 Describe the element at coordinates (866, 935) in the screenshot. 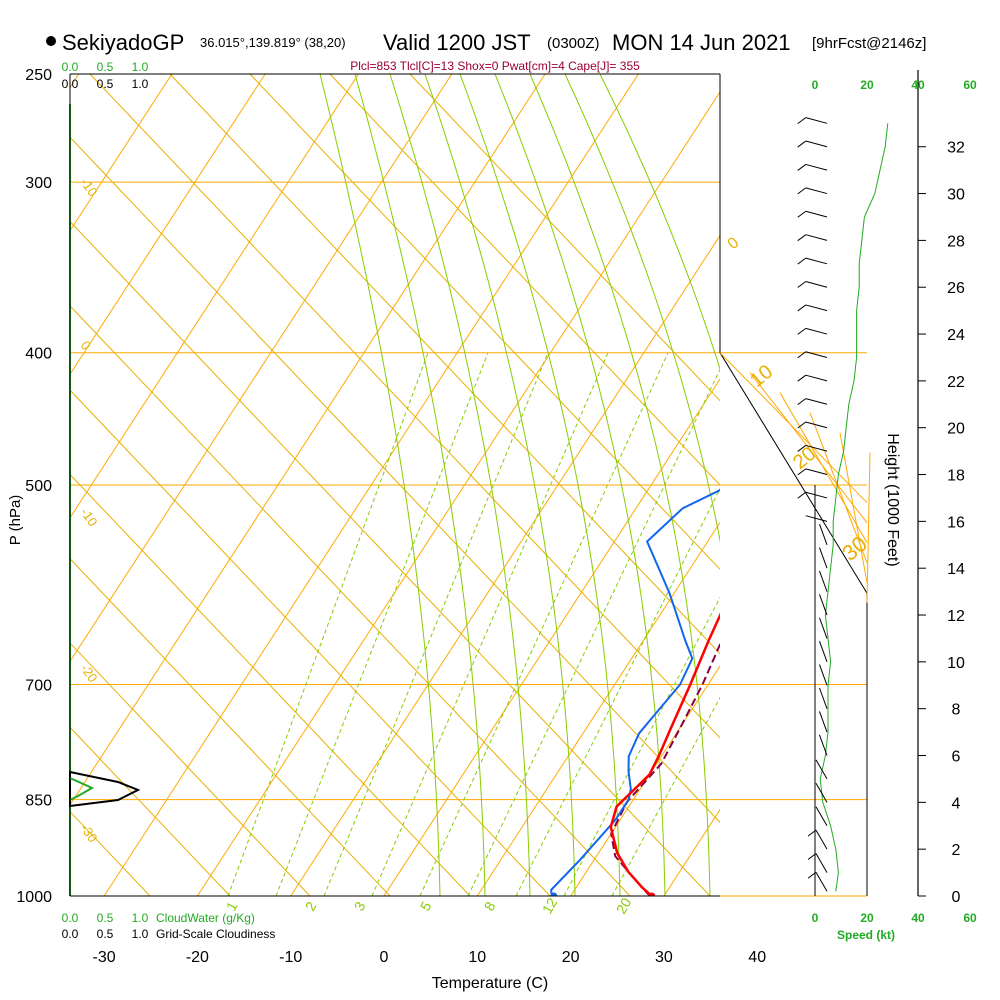

I see `speed-axis-title: Speed (kt)` at that location.